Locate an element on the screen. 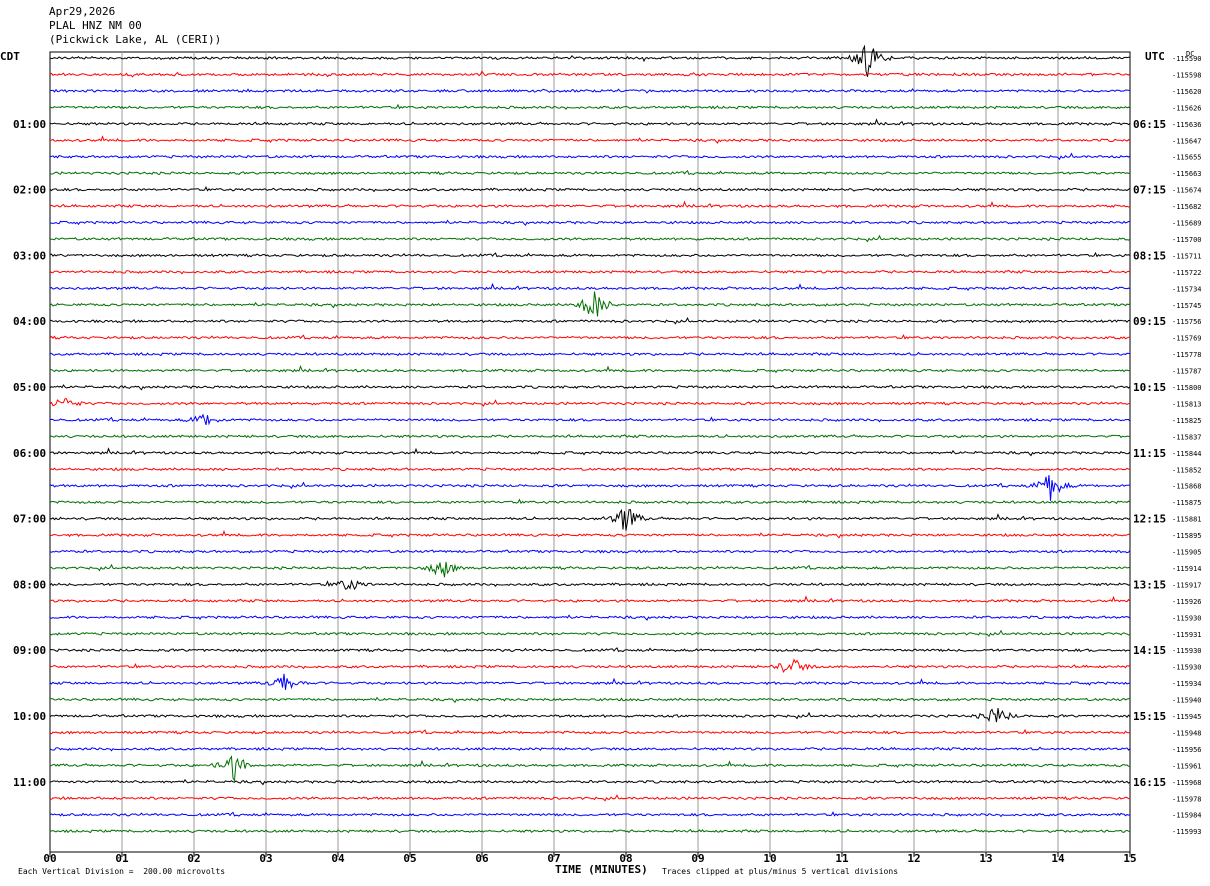  trace-dc-offset-label: -115881 is located at coordinates (1187, 520).